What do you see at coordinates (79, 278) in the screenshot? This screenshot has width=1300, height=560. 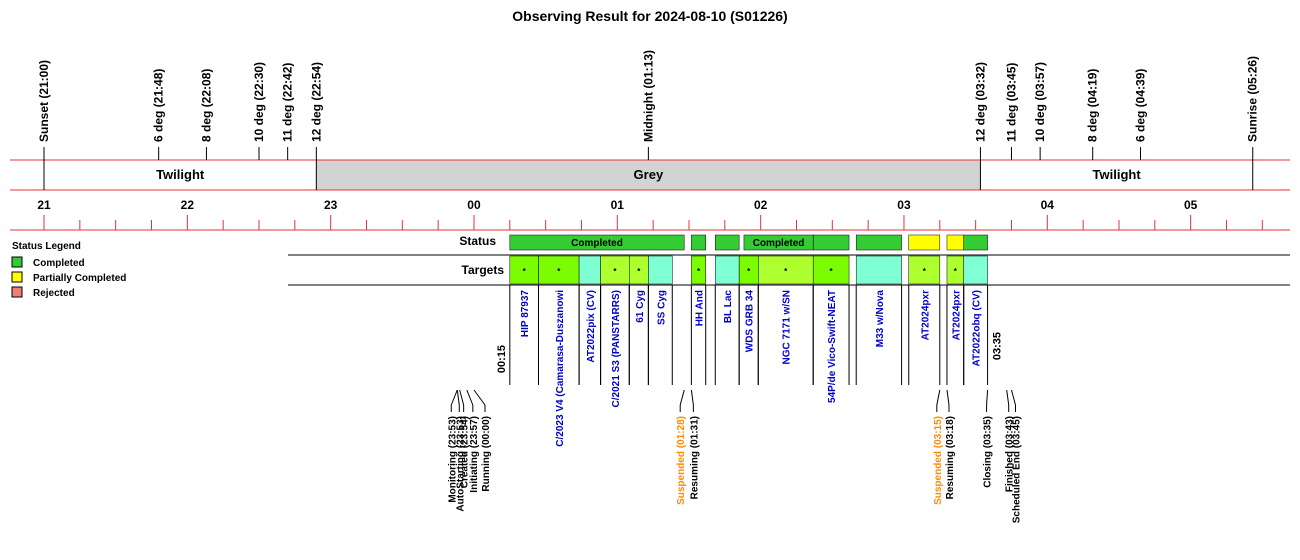 I see `legend-label: Partially Completed` at bounding box center [79, 278].